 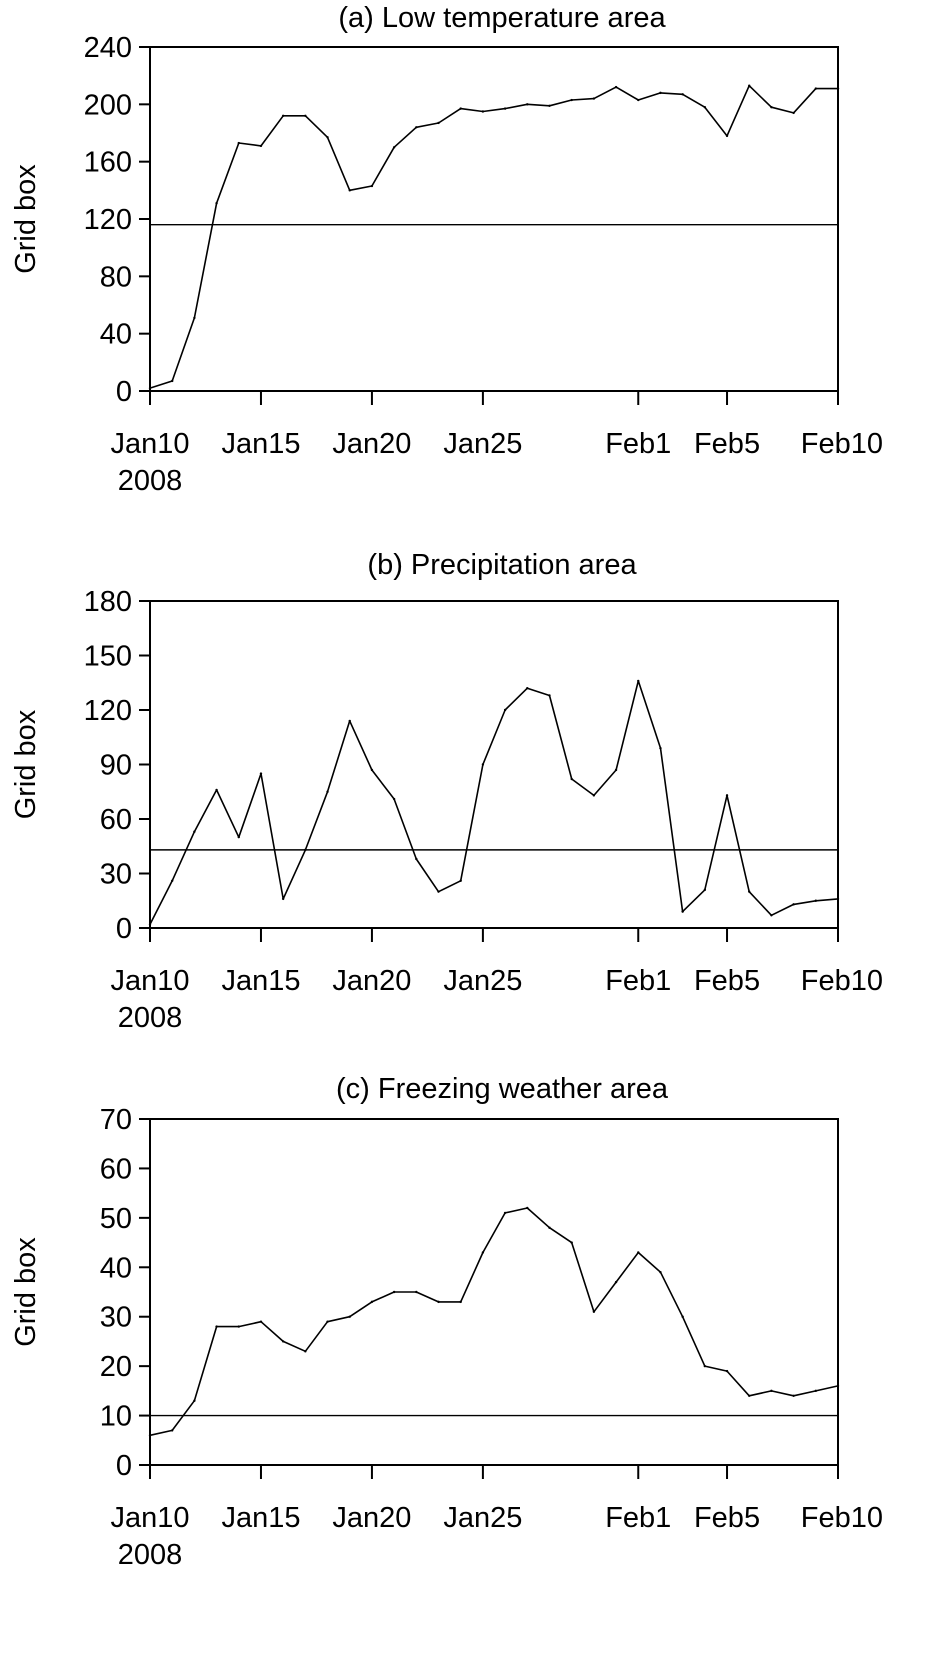 What do you see at coordinates (116, 1417) in the screenshot?
I see `y-tick-label: 10` at bounding box center [116, 1417].